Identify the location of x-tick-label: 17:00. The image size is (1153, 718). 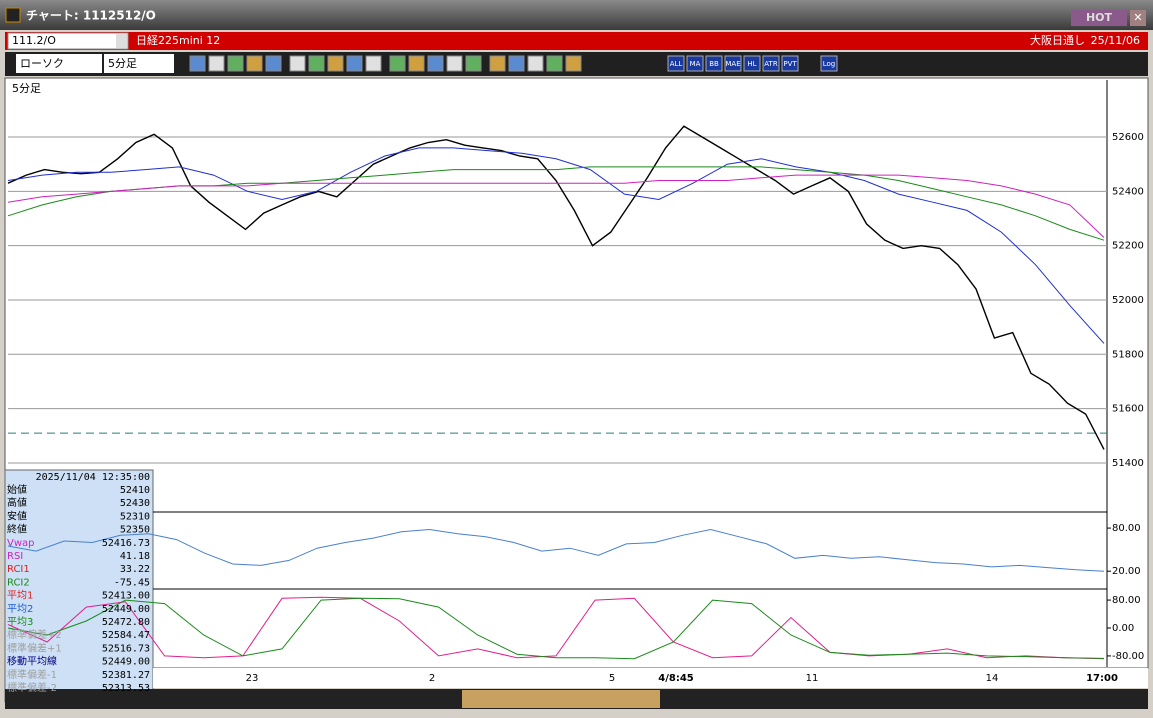
(1102, 678).